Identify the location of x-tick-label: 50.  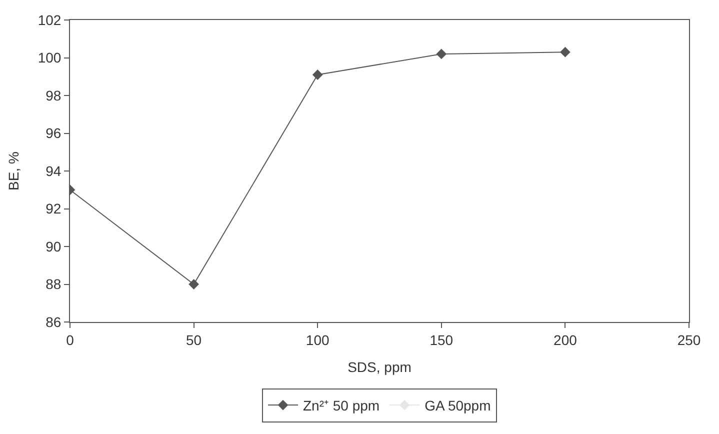
(194, 340).